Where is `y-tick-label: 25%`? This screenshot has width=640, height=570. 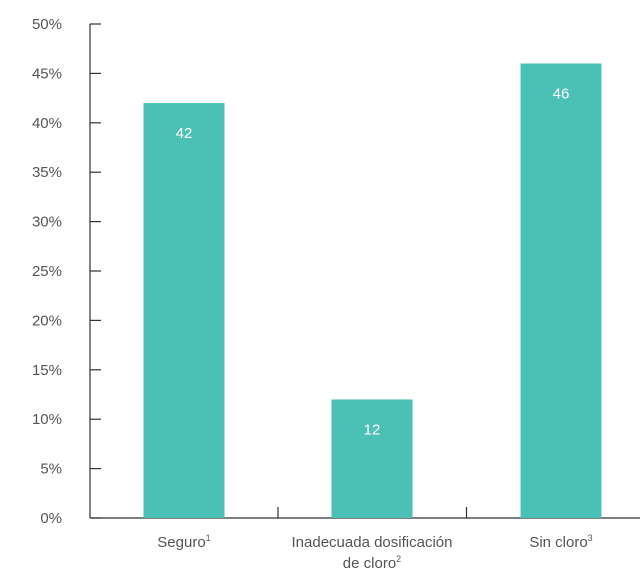 y-tick-label: 25% is located at coordinates (47, 271).